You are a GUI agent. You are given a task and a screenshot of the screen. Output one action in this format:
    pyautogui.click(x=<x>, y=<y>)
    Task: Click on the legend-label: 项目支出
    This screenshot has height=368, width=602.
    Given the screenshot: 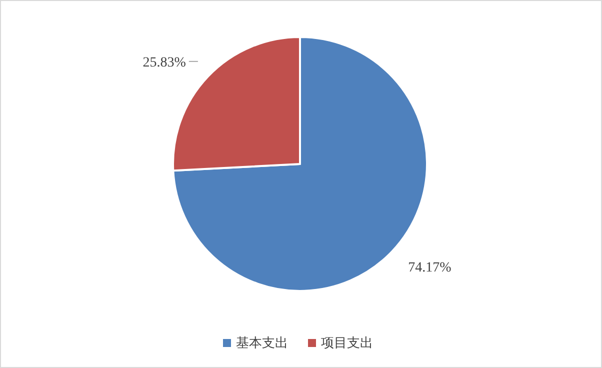 What is the action you would take?
    pyautogui.click(x=347, y=343)
    